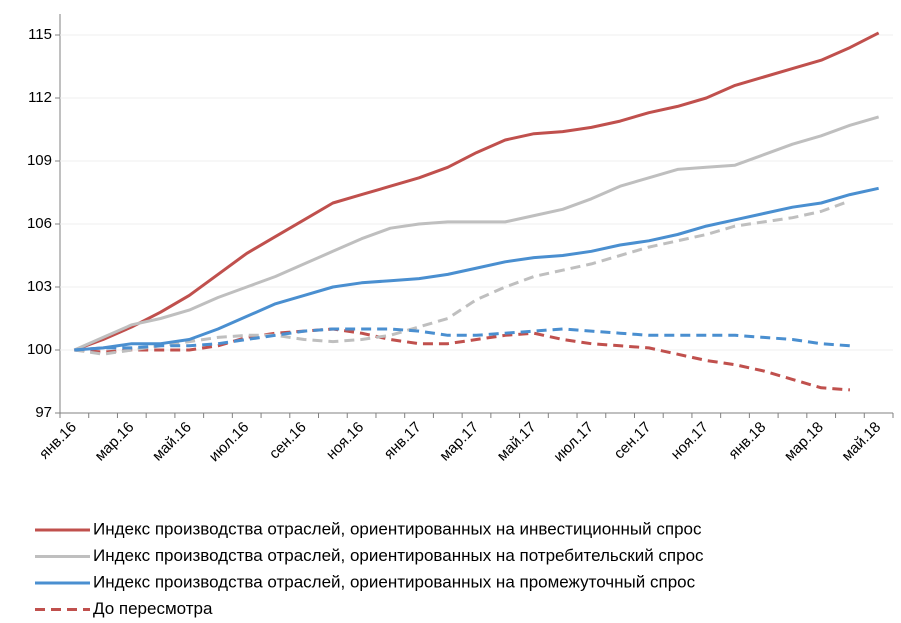 Image resolution: width=901 pixels, height=623 pixels. I want to click on y-tick-label: 112, so click(40, 97).